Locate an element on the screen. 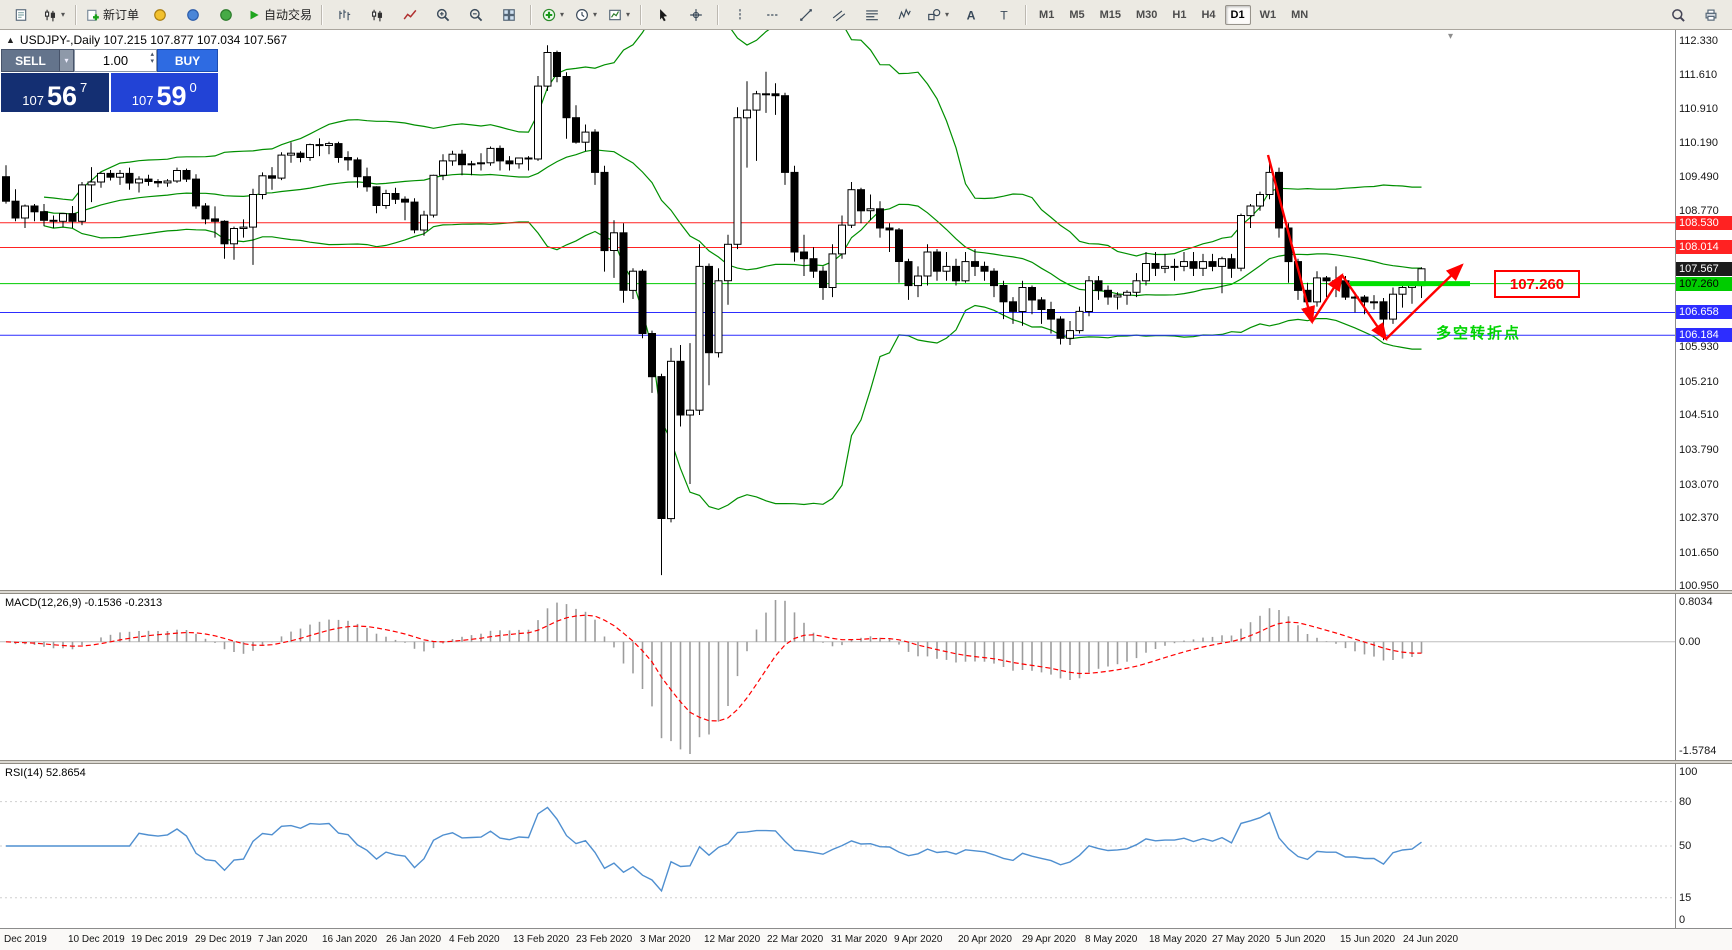 This screenshot has height=950, width=1732. zoom-out-icon is located at coordinates (476, 15).